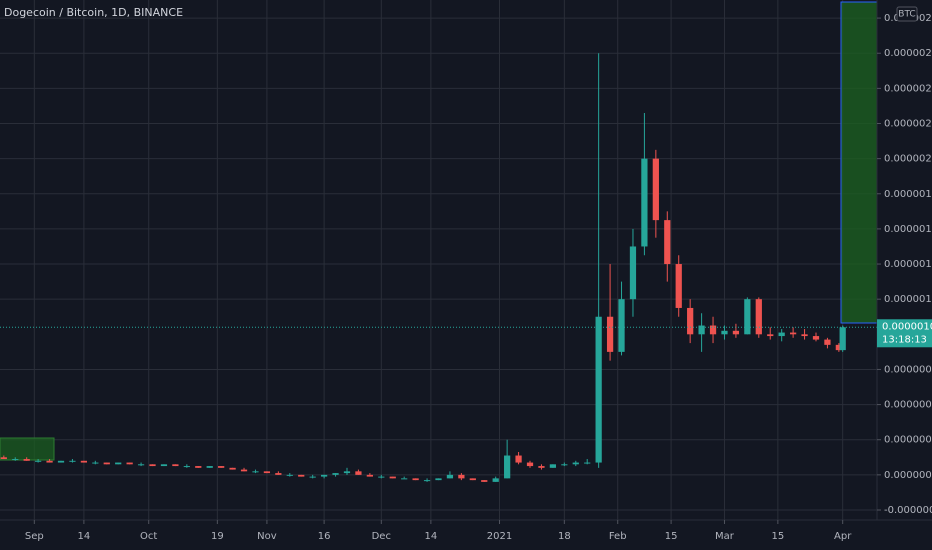 The width and height of the screenshot is (932, 550). What do you see at coordinates (908, 229) in the screenshot?
I see `y-tick-label: 0.00000160` at bounding box center [908, 229].